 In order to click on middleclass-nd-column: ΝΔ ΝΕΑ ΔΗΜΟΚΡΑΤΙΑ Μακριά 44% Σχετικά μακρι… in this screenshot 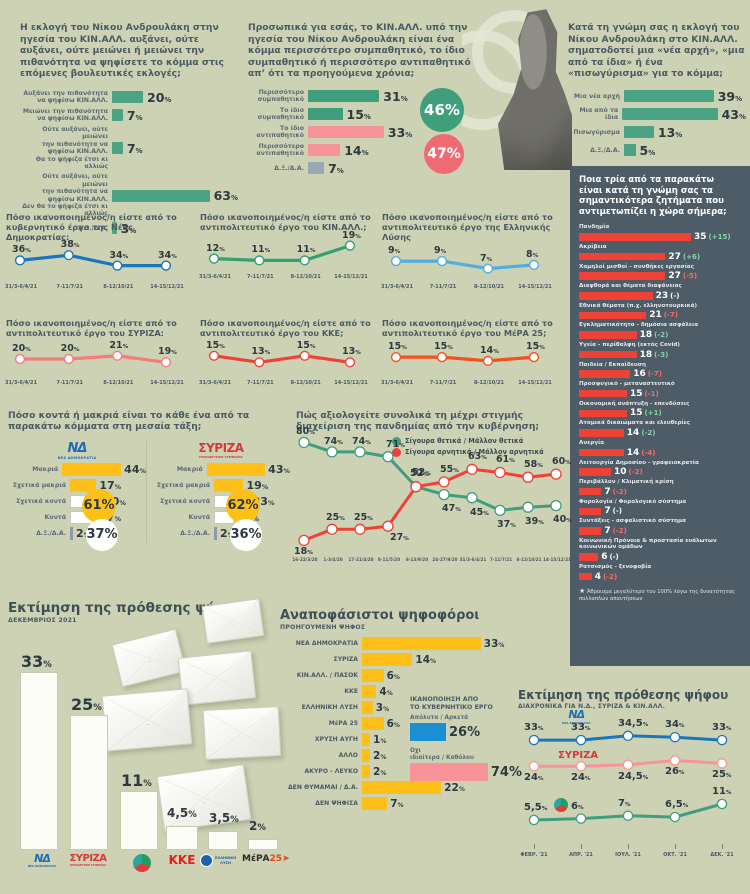, I will do `click(77, 495)`.